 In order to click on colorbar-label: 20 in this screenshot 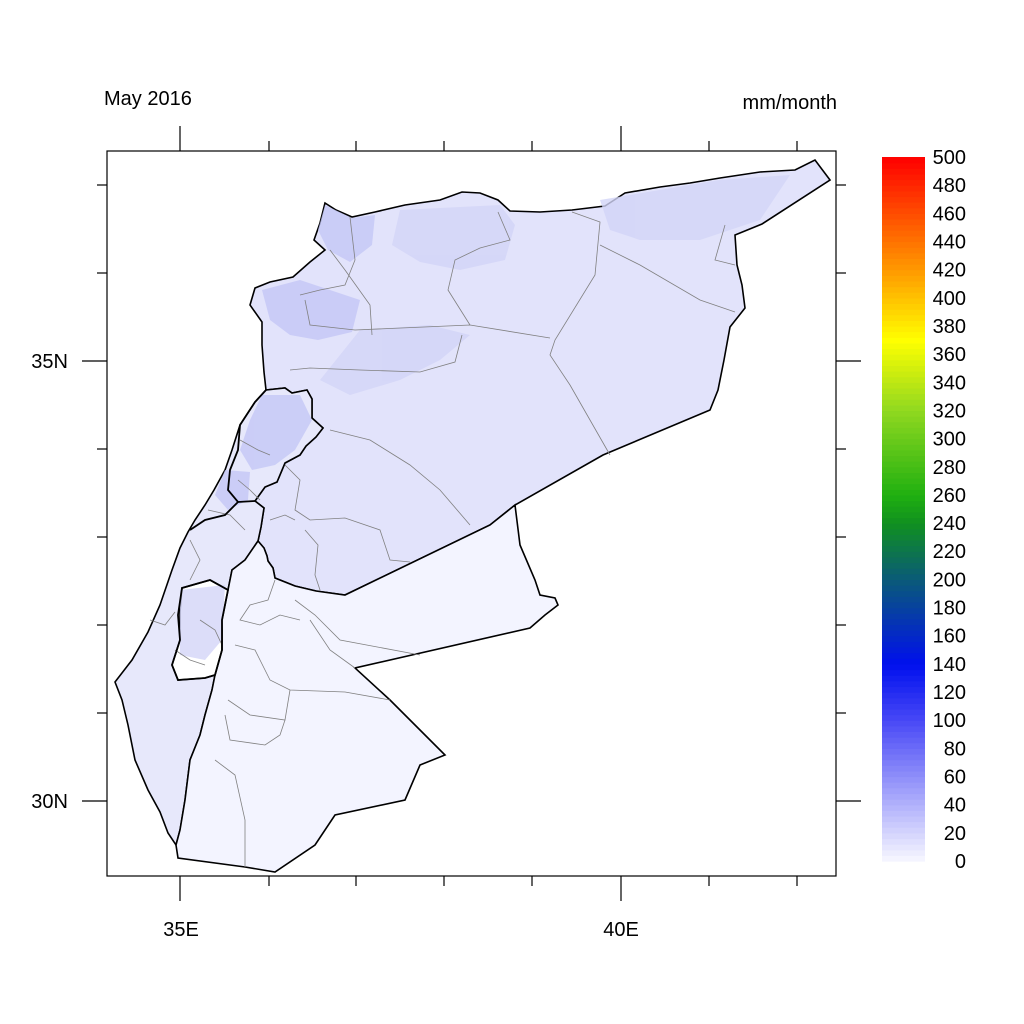, I will do `click(955, 834)`.